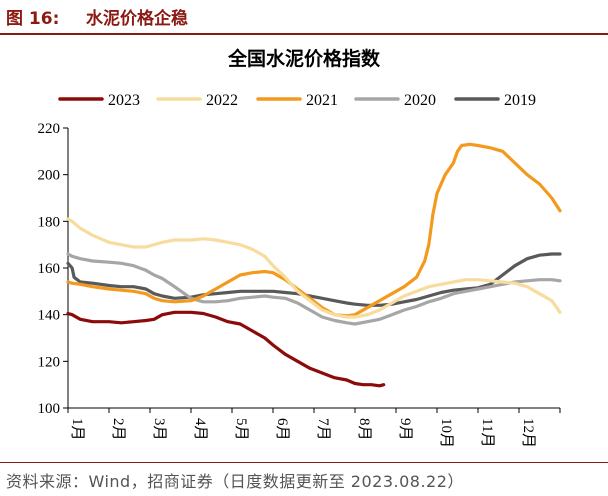 The width and height of the screenshot is (608, 496). Describe the element at coordinates (118, 429) in the screenshot. I see `x-tick-label: 2月` at that location.